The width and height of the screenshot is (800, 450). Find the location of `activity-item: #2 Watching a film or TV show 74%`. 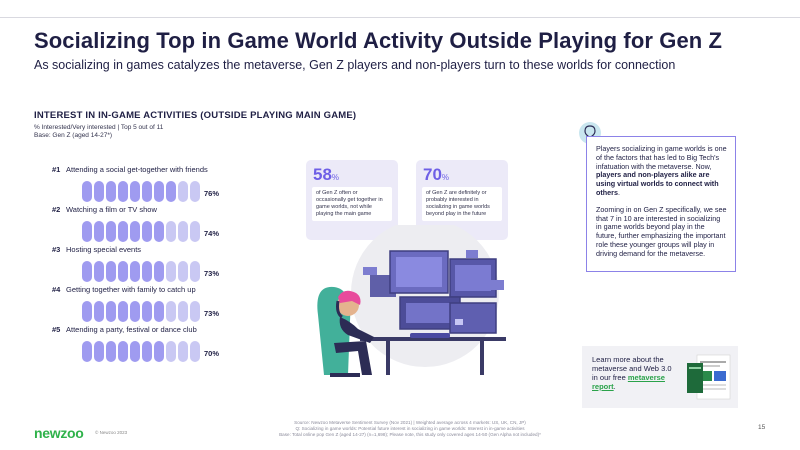

activity-item: #2 Watching a film or TV show 74% is located at coordinates (142, 230).